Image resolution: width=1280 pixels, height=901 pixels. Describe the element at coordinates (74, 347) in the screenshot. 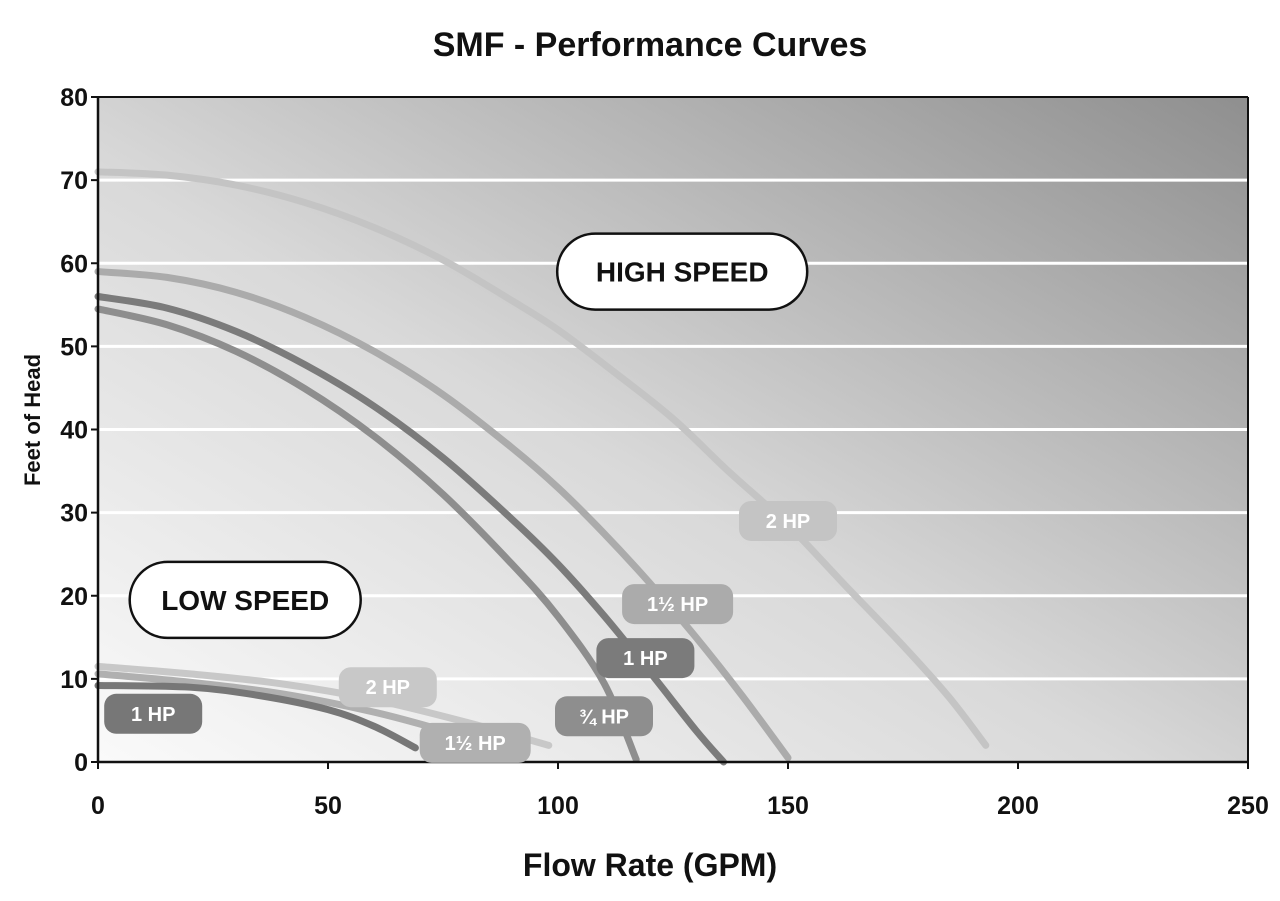

I see `y-tick-label: 50` at that location.